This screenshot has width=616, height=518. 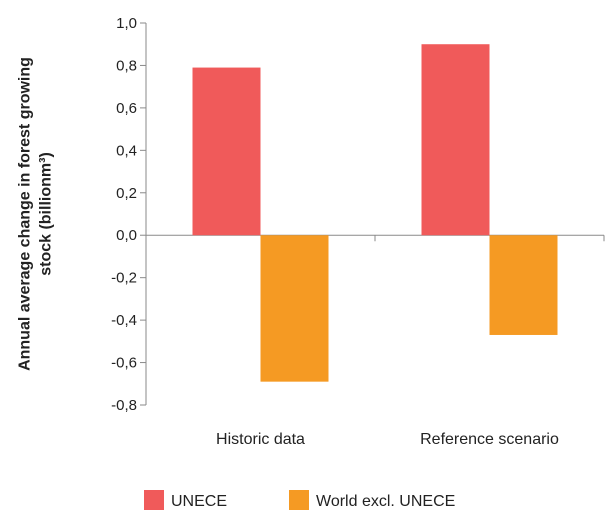 What do you see at coordinates (489, 439) in the screenshot?
I see `category-label: Reference scenario` at bounding box center [489, 439].